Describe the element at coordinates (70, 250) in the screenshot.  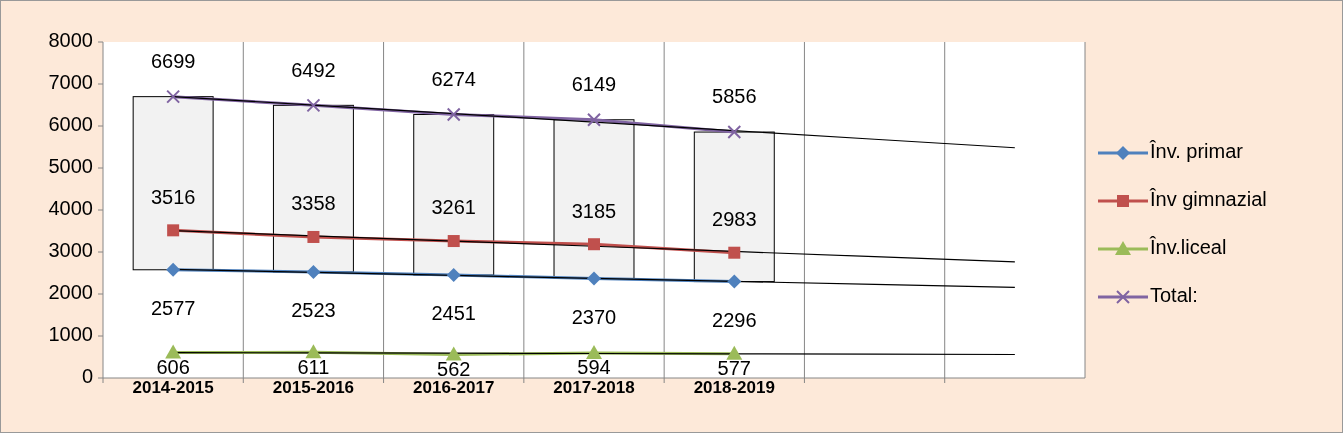
I see `y-tick-label: 3000` at that location.